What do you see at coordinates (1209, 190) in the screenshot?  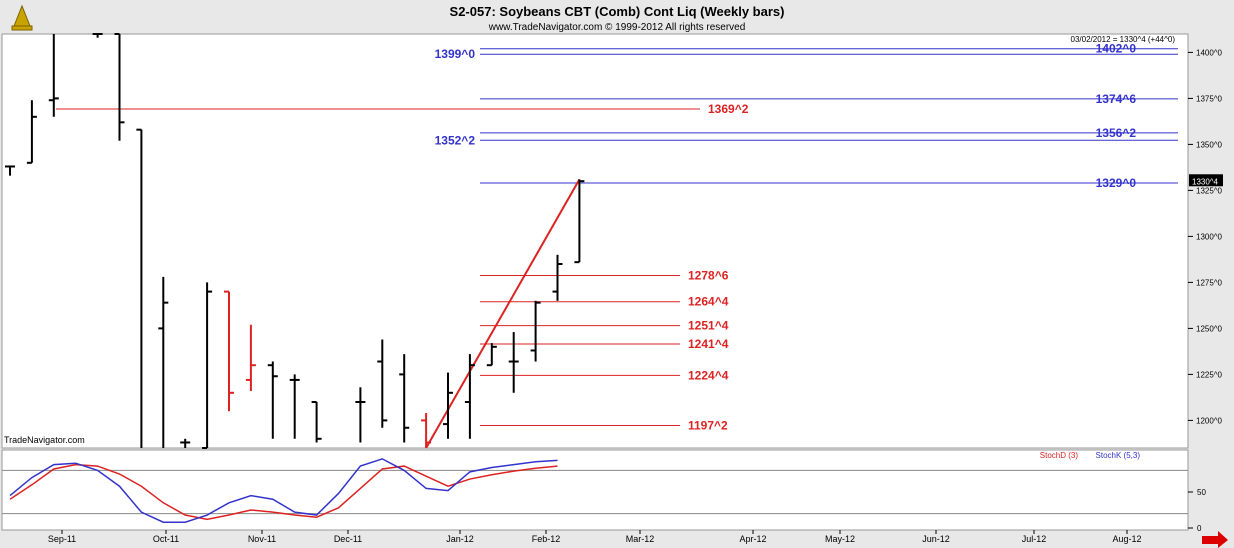 I see `y-tick-label: 1325^0` at bounding box center [1209, 190].